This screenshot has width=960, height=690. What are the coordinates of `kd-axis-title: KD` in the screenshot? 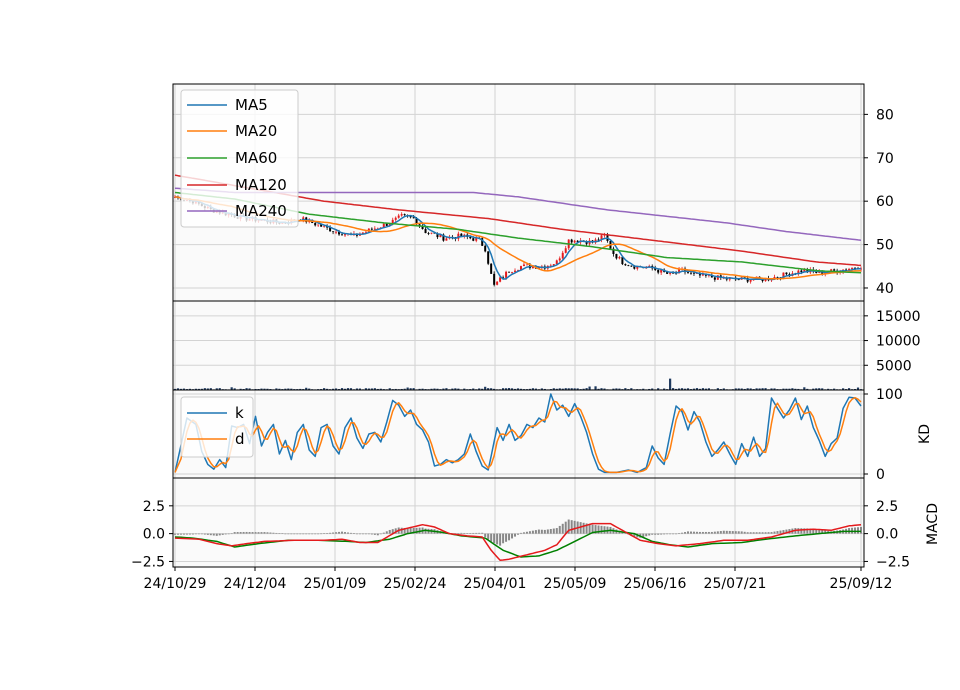 It's located at (925, 434).